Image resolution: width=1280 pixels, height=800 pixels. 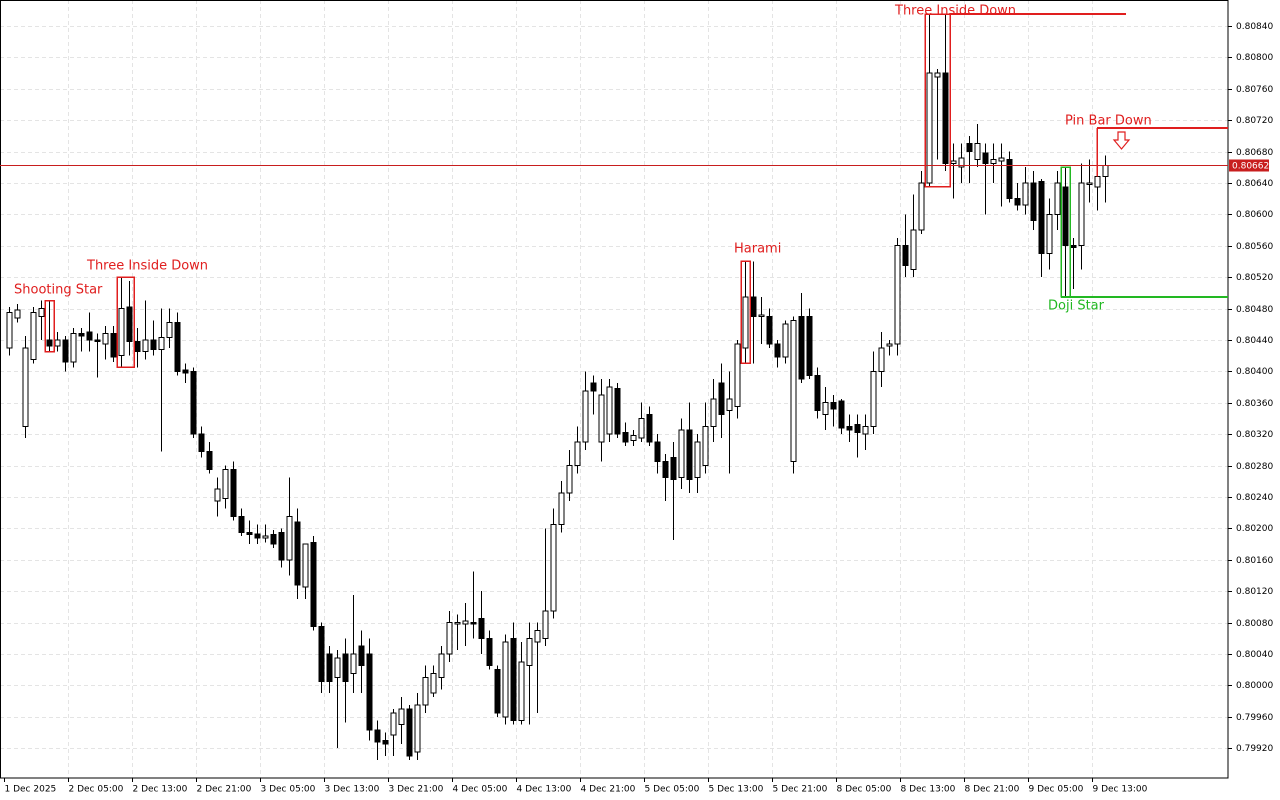 I want to click on y-tick-label: 0.80800, so click(x=1254, y=58).